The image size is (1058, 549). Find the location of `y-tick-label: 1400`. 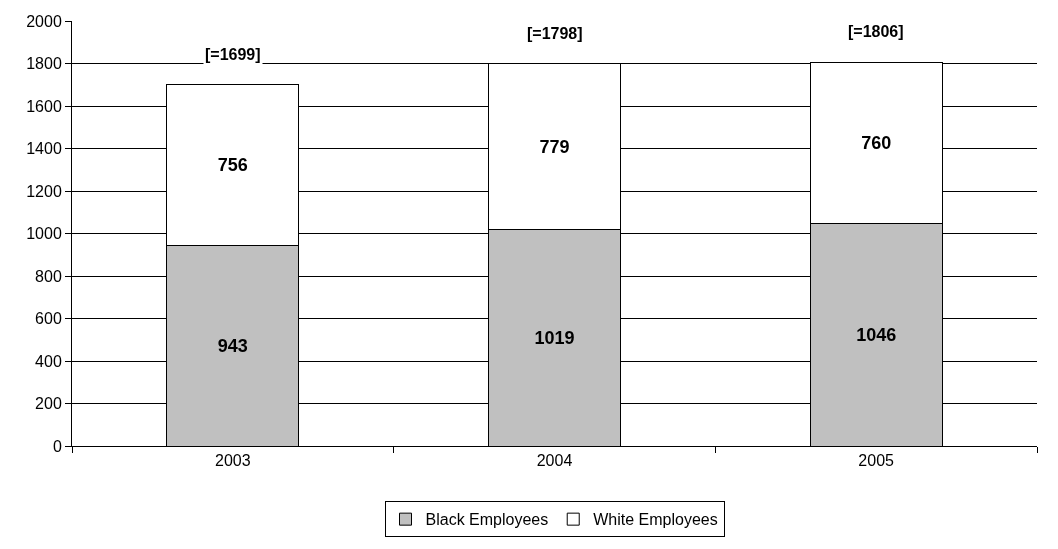

y-tick-label: 1400 is located at coordinates (44, 149).